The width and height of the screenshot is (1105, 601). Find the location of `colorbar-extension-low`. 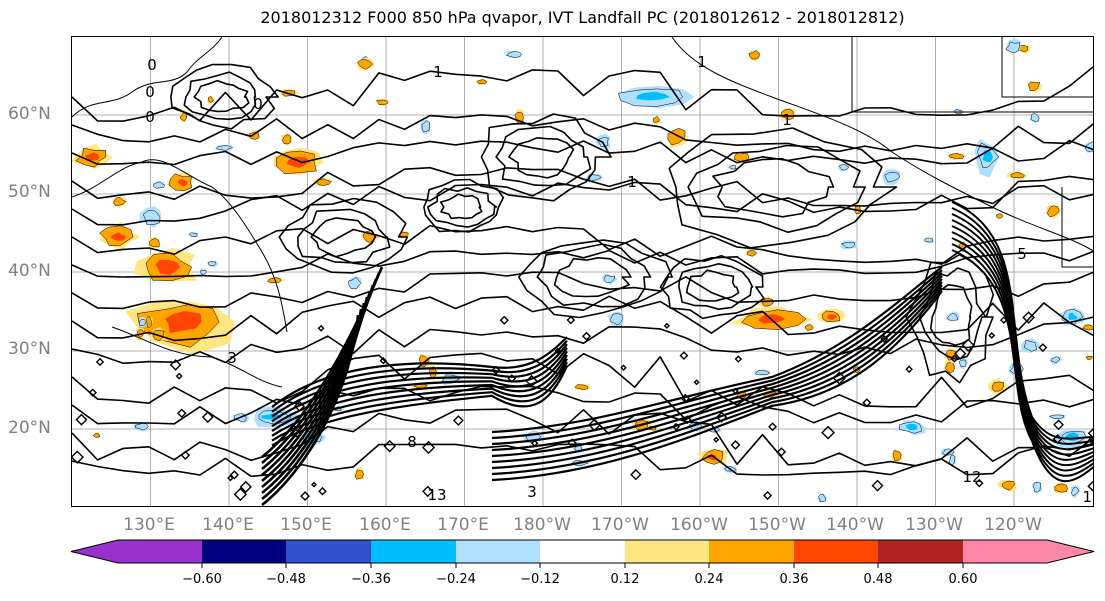

colorbar-extension-low is located at coordinates (94, 551).